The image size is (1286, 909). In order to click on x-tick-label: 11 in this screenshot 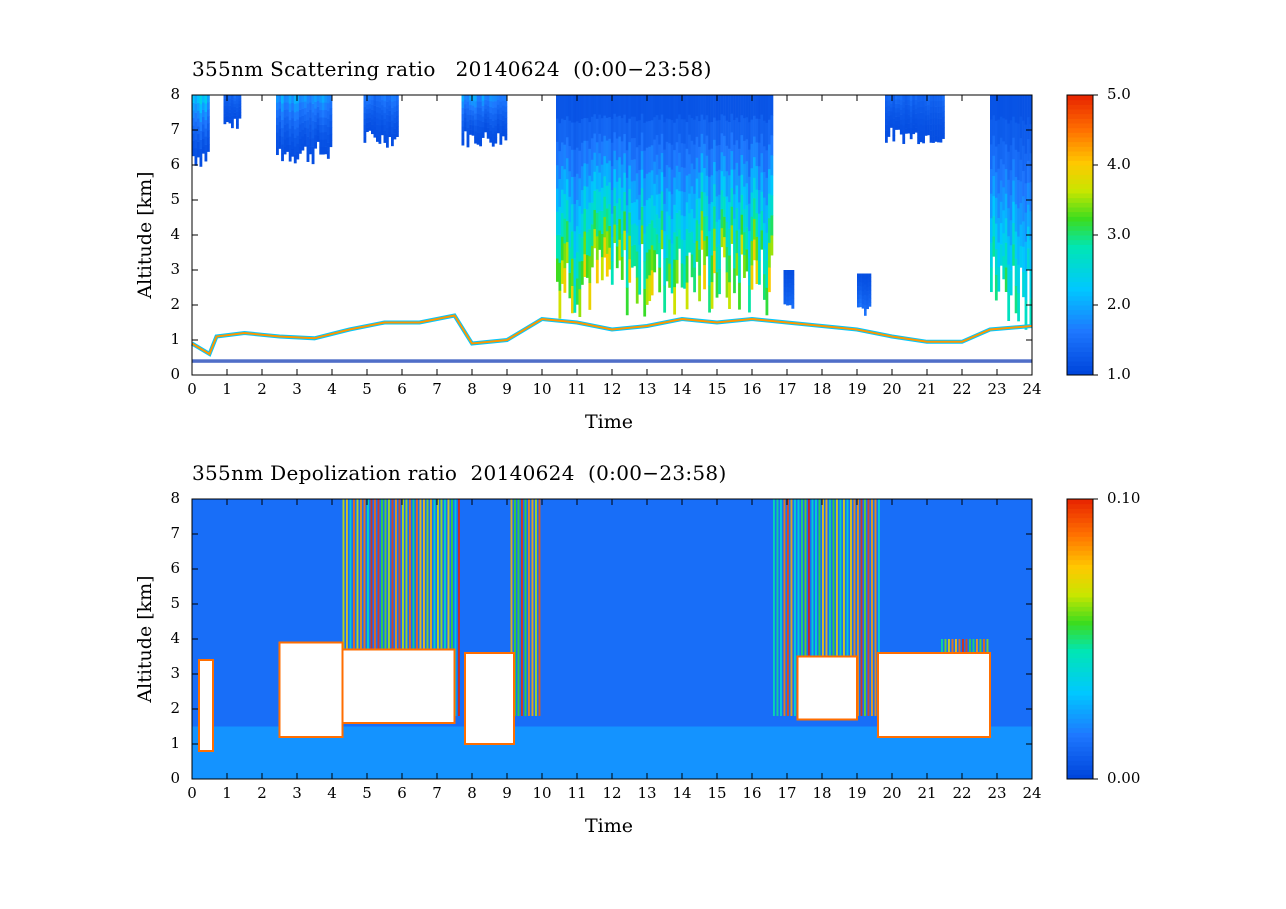, I will do `click(577, 389)`.